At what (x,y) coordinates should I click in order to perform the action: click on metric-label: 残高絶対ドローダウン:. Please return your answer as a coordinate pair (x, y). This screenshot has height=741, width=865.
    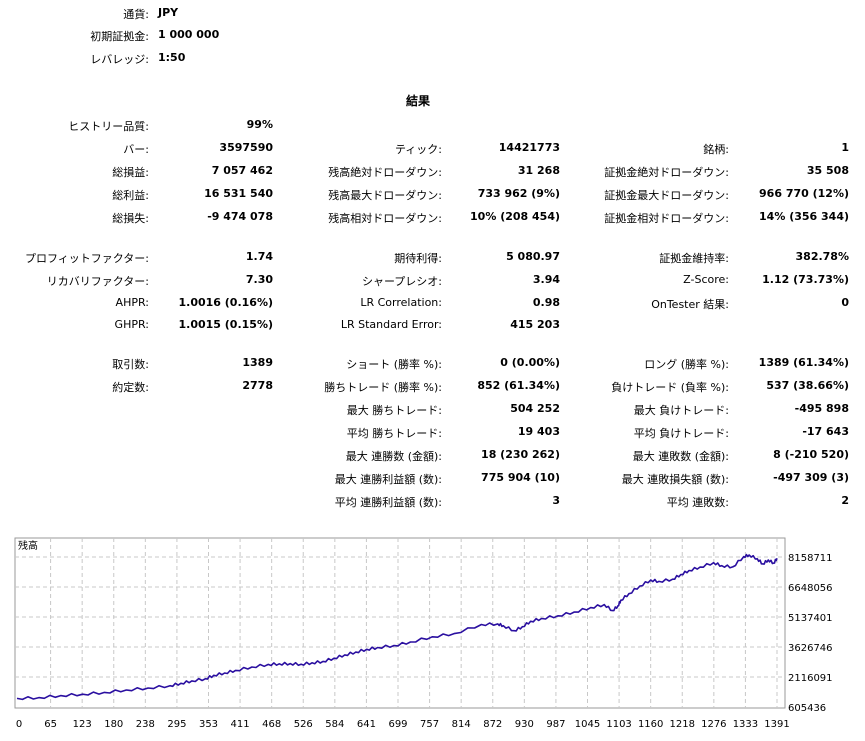
    Looking at the image, I should click on (385, 172).